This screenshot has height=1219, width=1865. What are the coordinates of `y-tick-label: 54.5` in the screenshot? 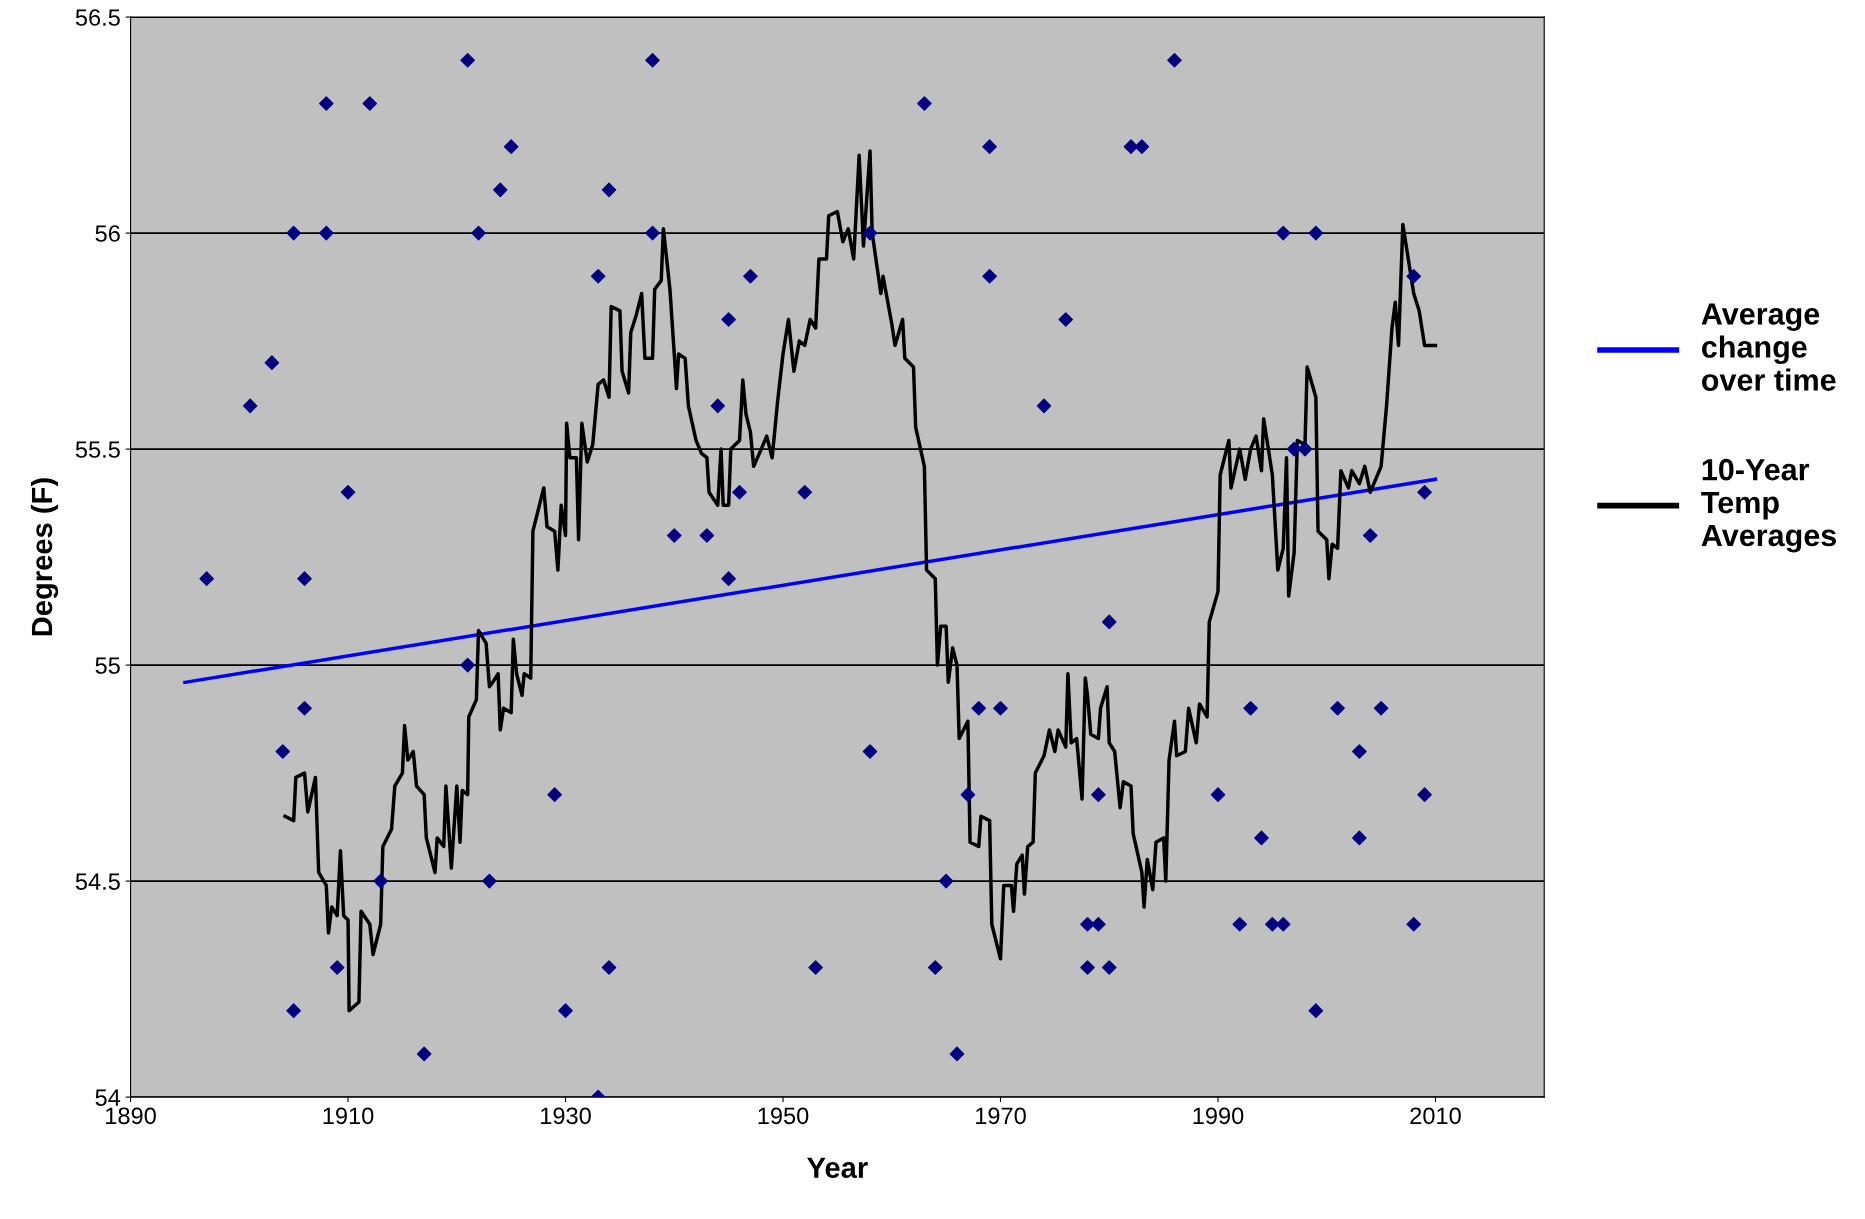 It's located at (97, 881).